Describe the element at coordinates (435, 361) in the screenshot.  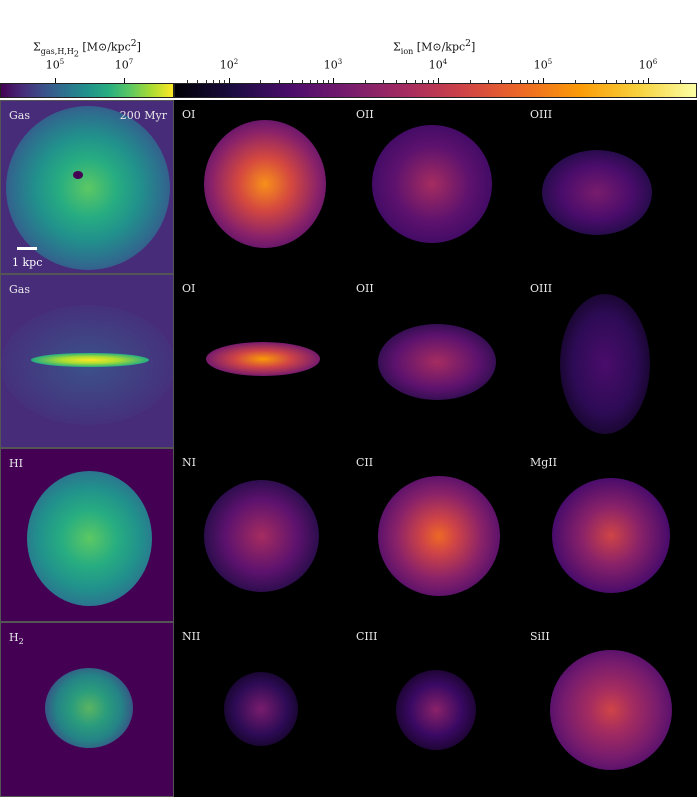
I see `panel-oii-edgeon: OII` at that location.